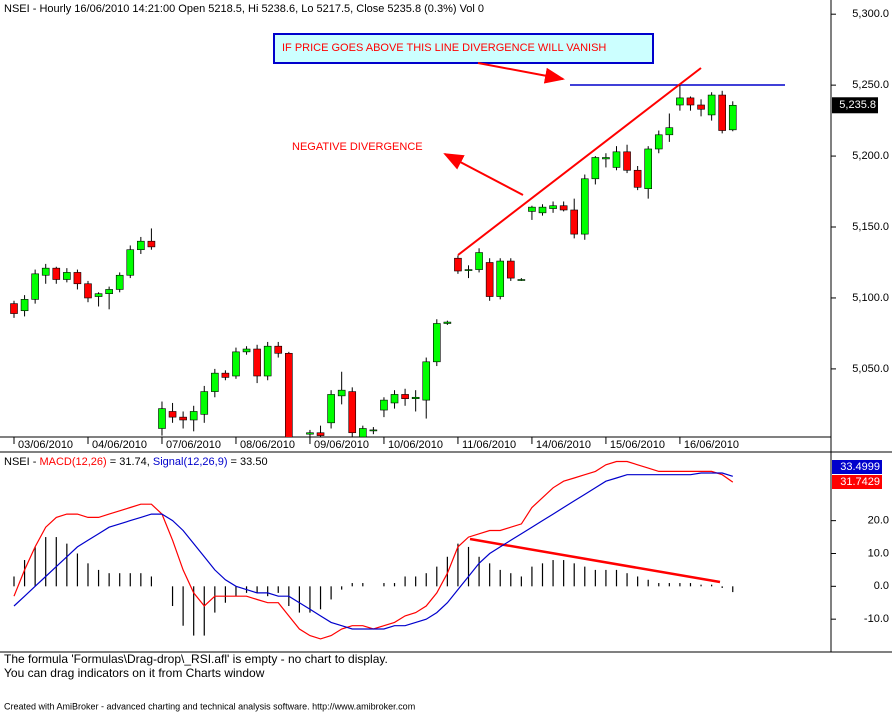 This screenshot has height=714, width=892. What do you see at coordinates (190, 462) in the screenshot?
I see `legend-signal: Signal(12,26,9)` at bounding box center [190, 462].